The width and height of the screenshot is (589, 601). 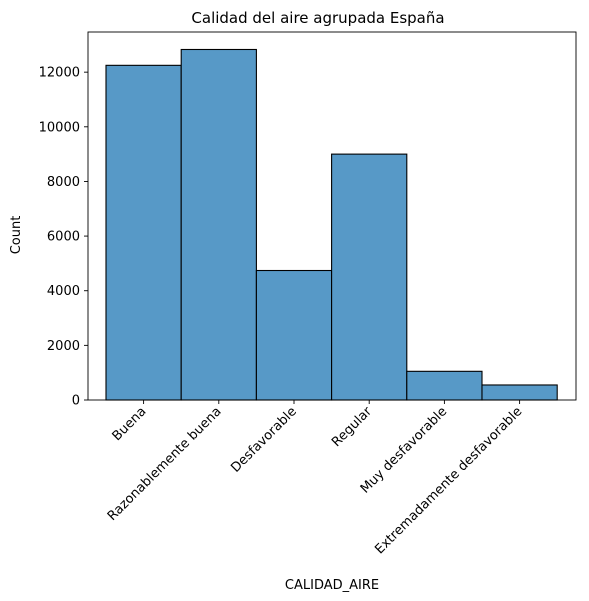 What do you see at coordinates (130, 424) in the screenshot?
I see `x-tick-label: Buena` at bounding box center [130, 424].